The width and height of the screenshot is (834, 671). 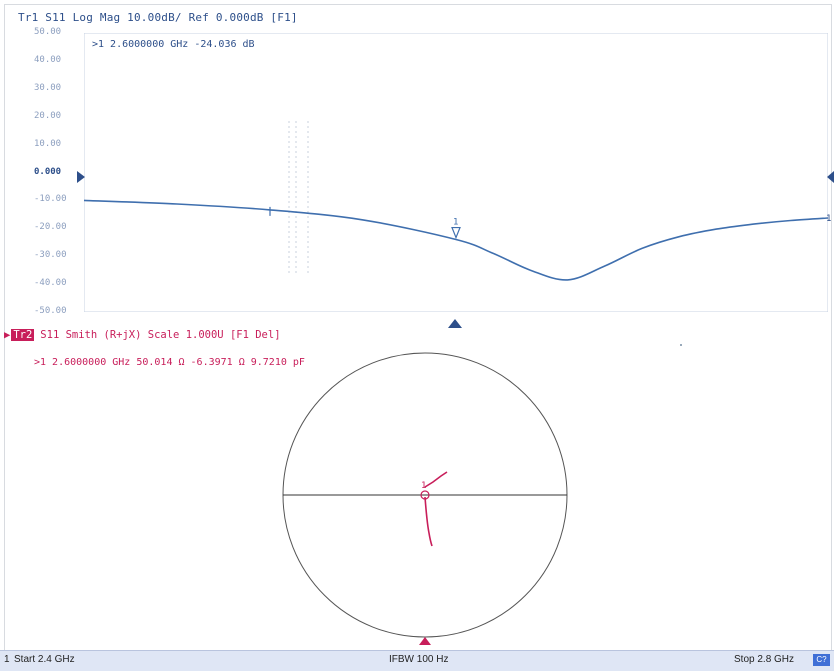 I want to click on smith-marker-circle, so click(x=425, y=495).